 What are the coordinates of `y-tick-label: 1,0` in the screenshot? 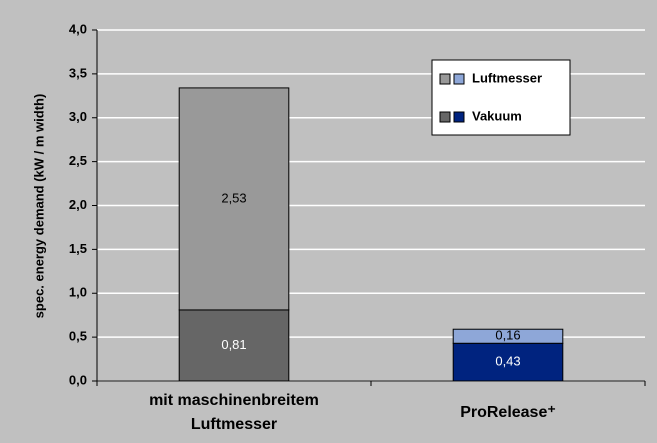 It's located at (78, 292).